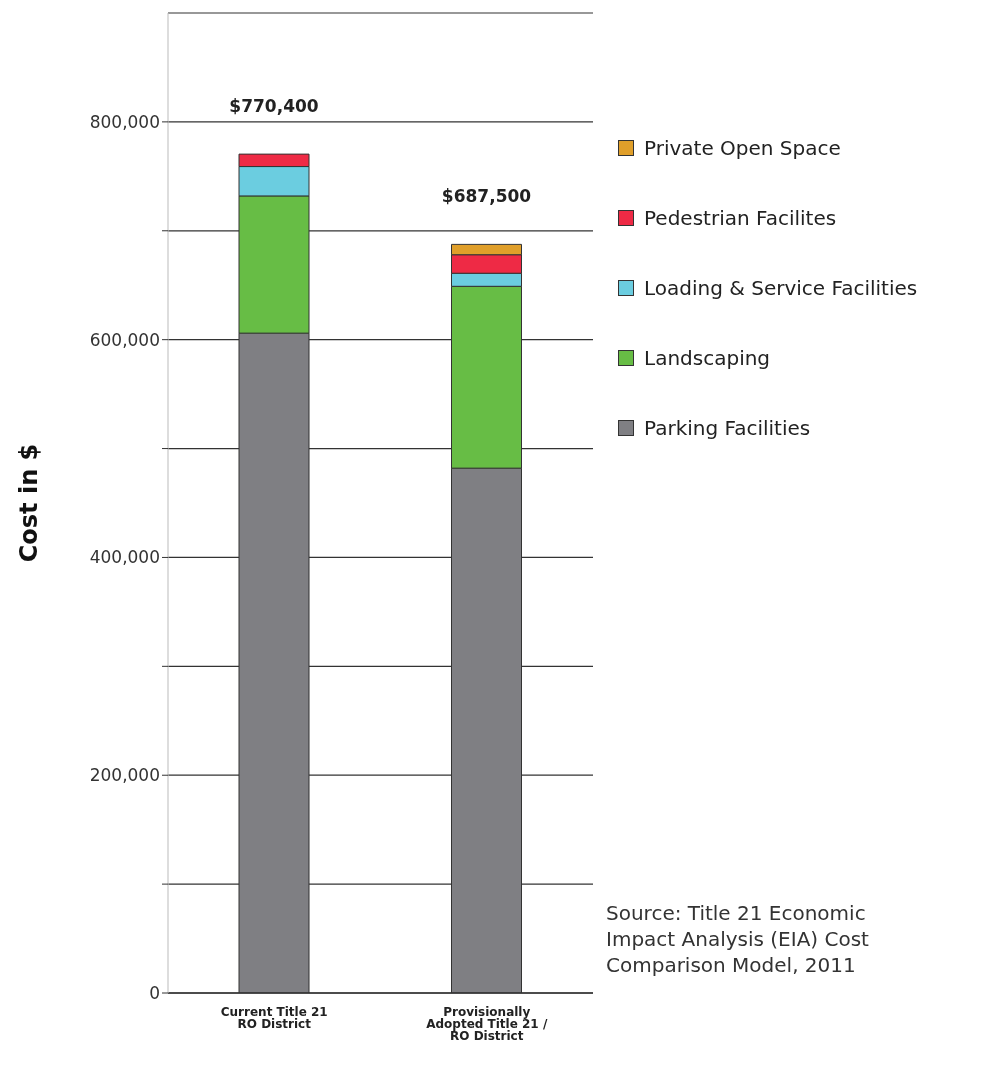 The height and width of the screenshot is (1087, 989). I want to click on x-tick-label: Provisionally Adopted Title 21 / RO District, so click(487, 1023).